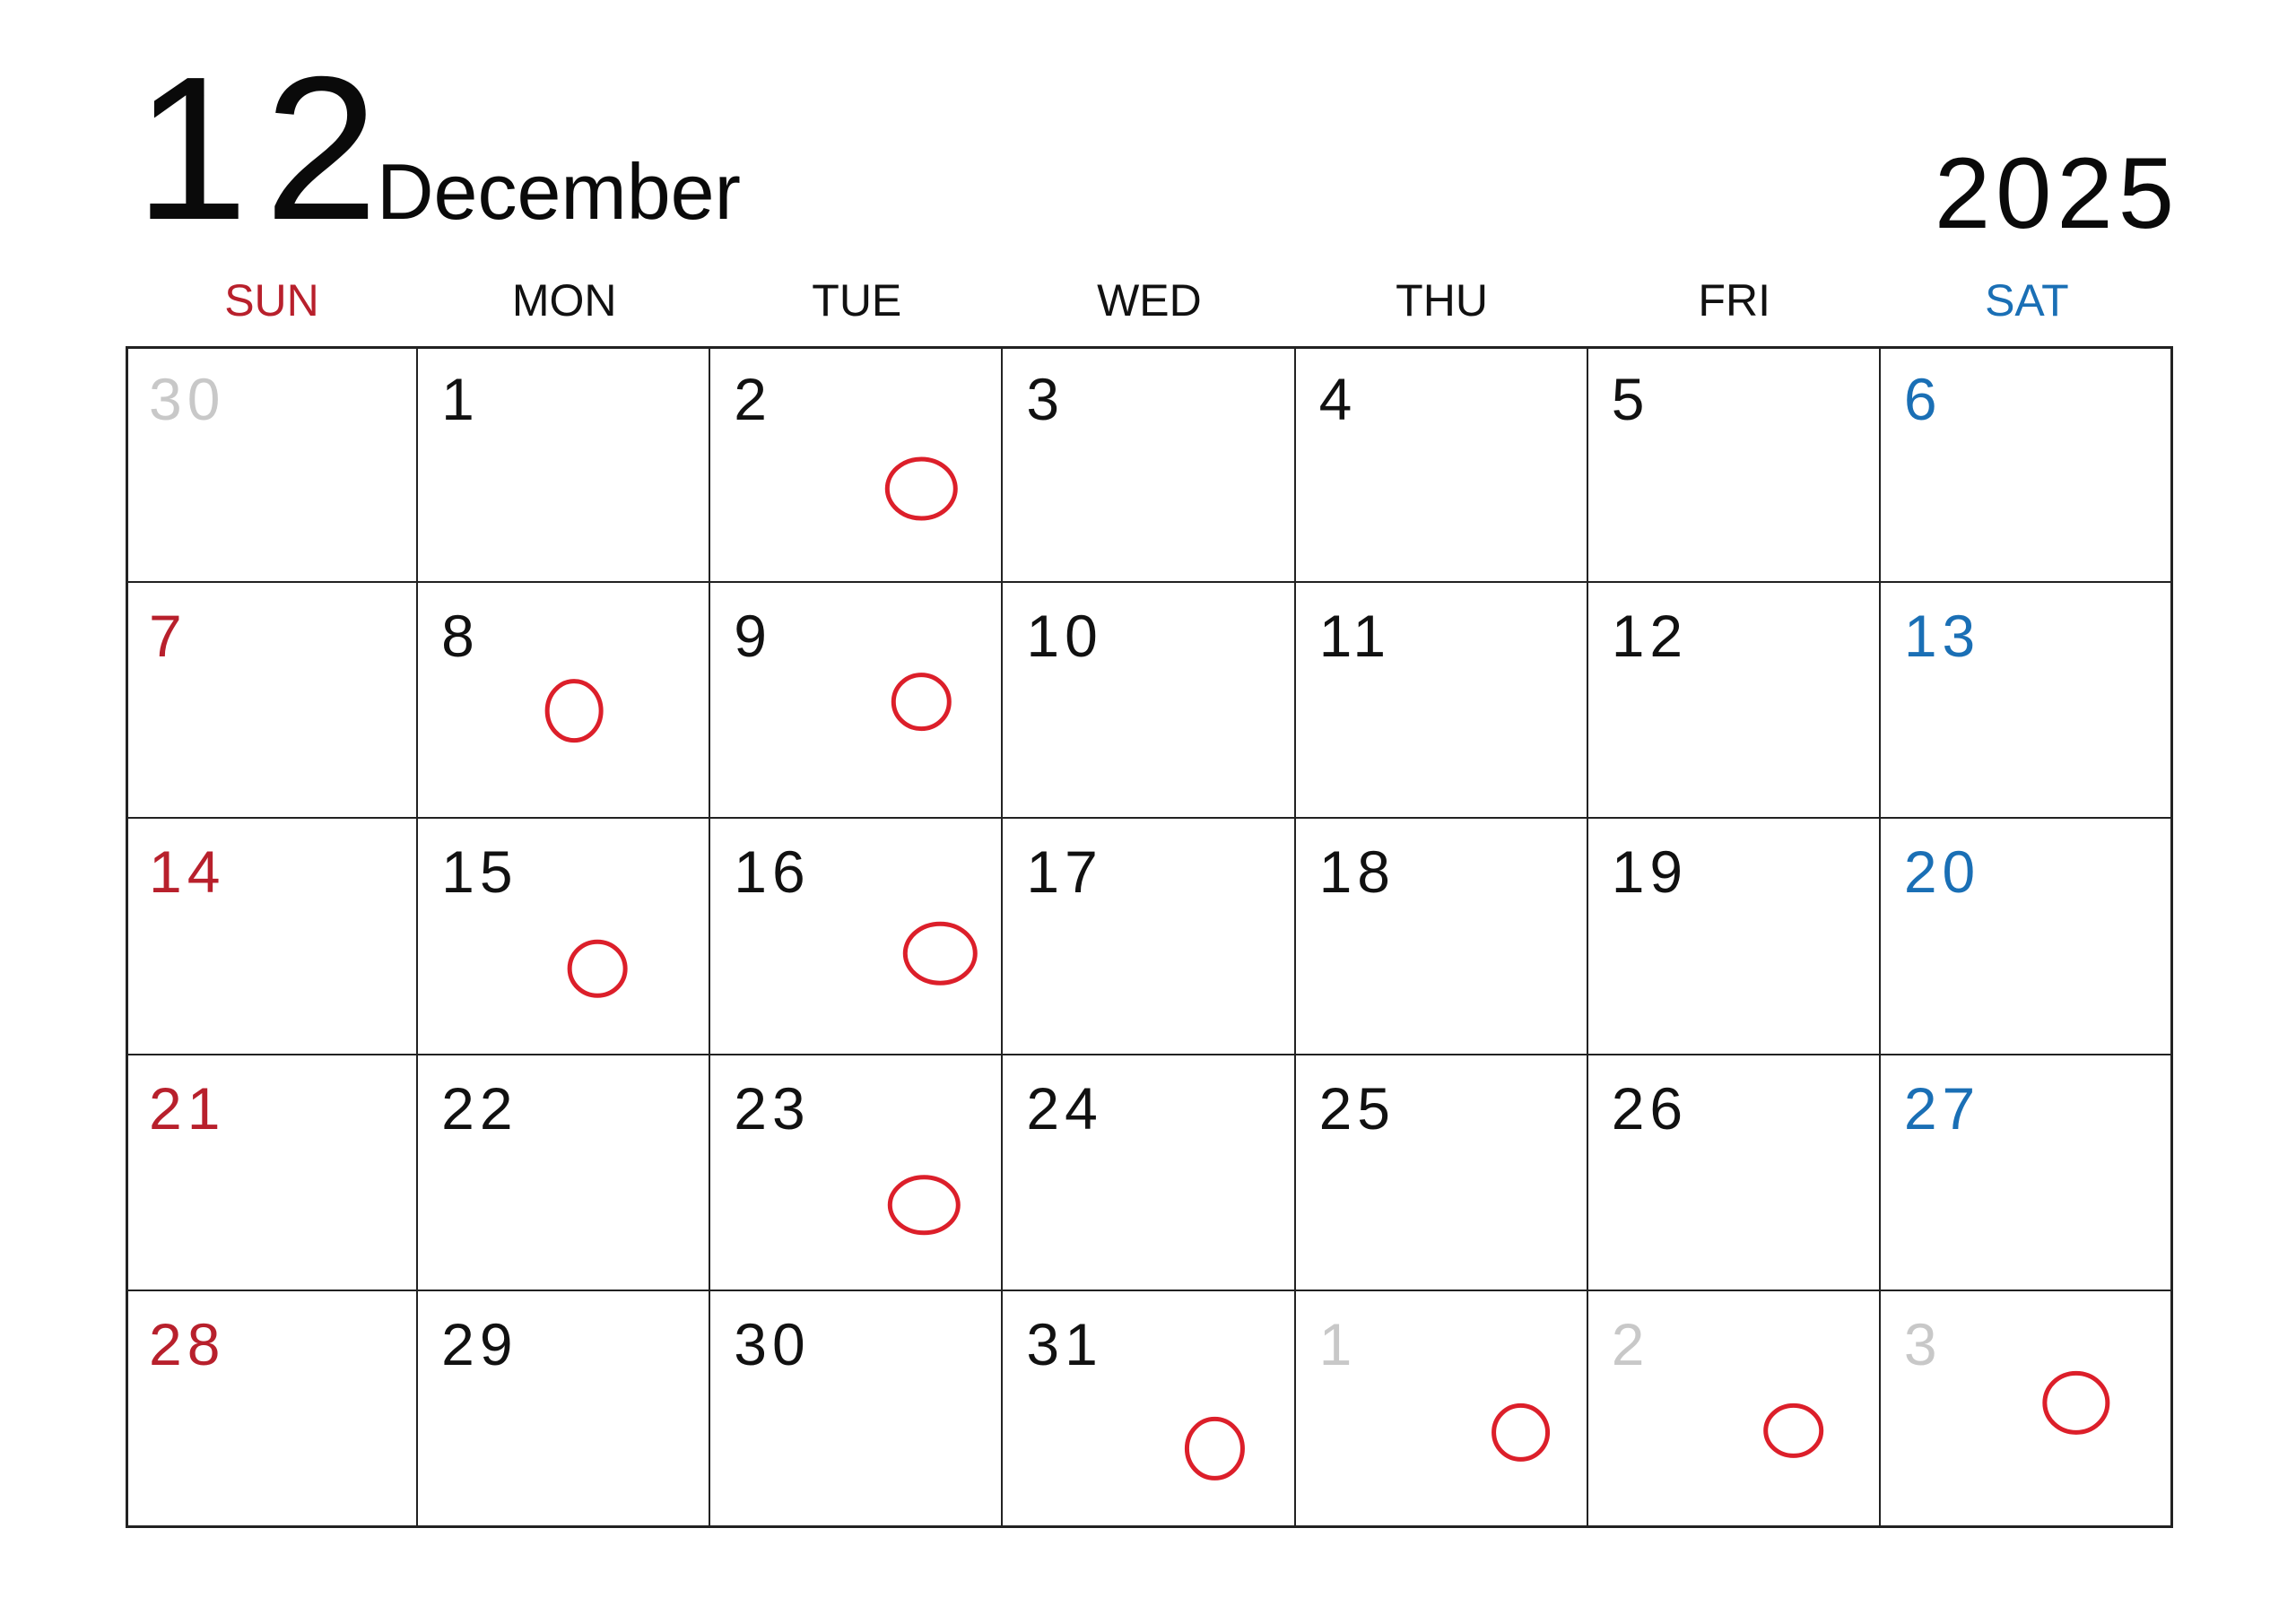 The width and height of the screenshot is (2296, 1624). What do you see at coordinates (772, 1108) in the screenshot?
I see `day-number: 23` at bounding box center [772, 1108].